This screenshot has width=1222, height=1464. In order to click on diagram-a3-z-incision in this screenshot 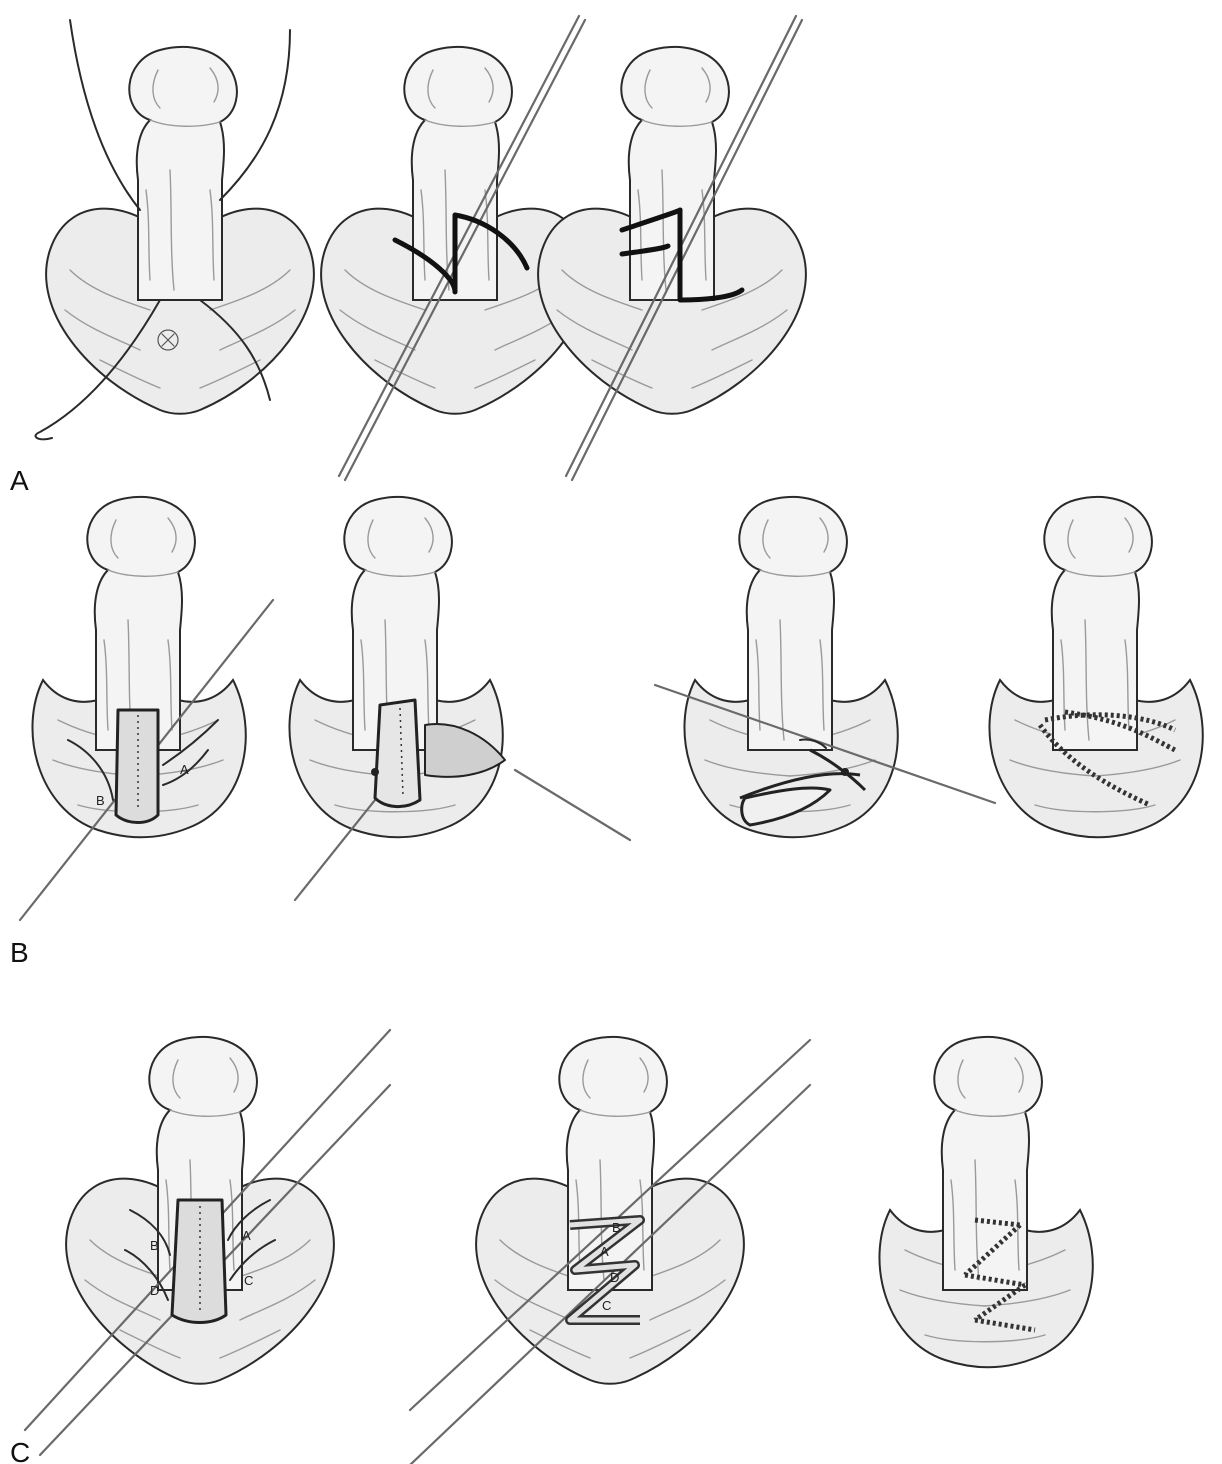, I will do `click(672, 248)`.